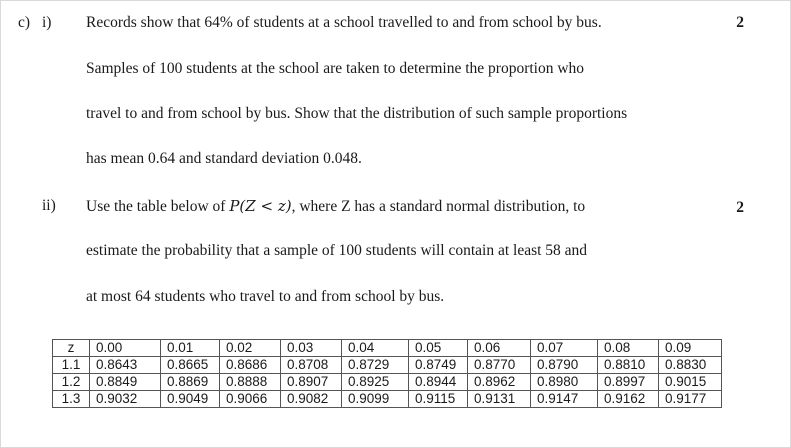 The height and width of the screenshot is (448, 791). Describe the element at coordinates (438, 382) in the screenshot. I see `probability-cell: 0.8944` at that location.